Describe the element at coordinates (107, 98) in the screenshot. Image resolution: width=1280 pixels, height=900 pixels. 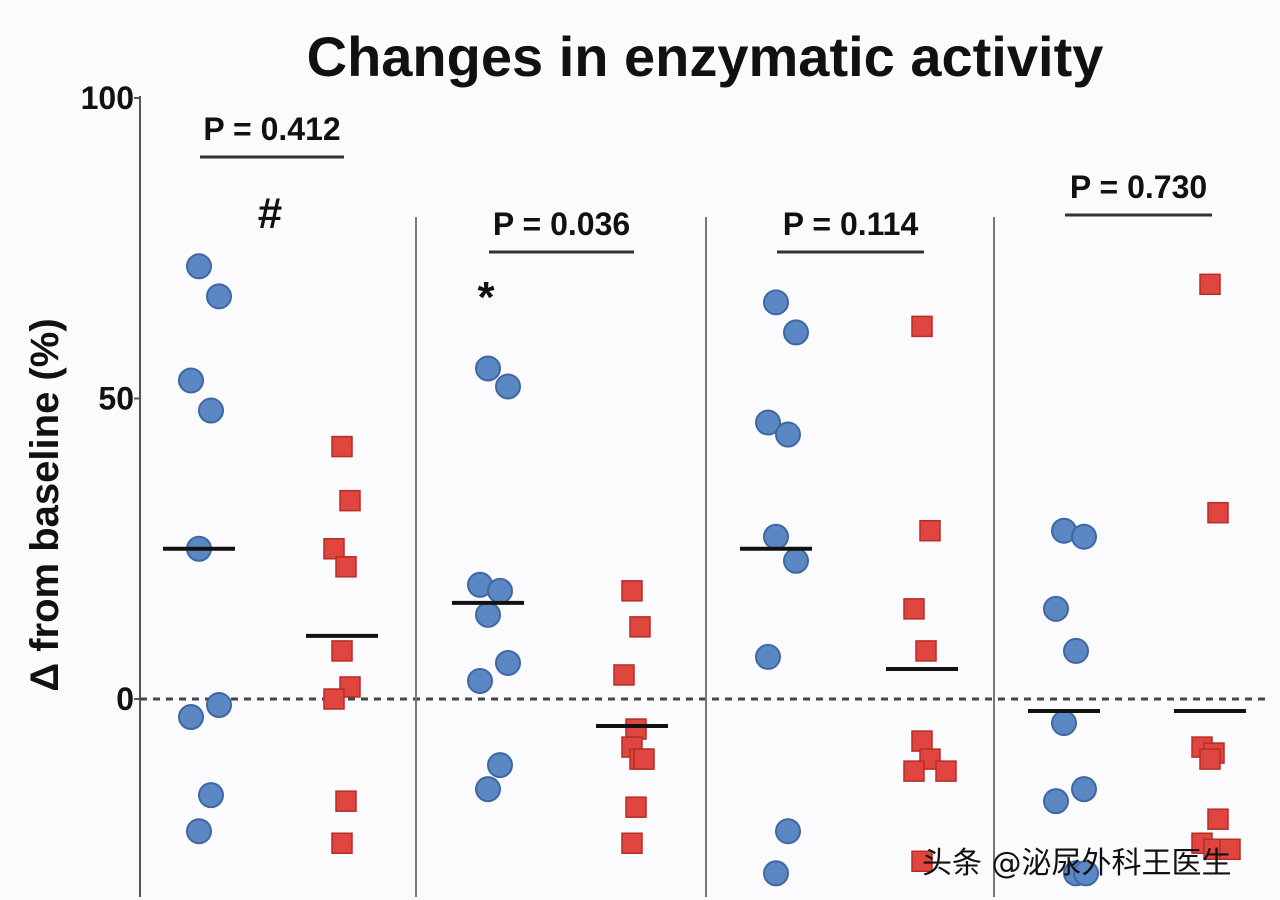
I see `y-tick-label: 100` at that location.